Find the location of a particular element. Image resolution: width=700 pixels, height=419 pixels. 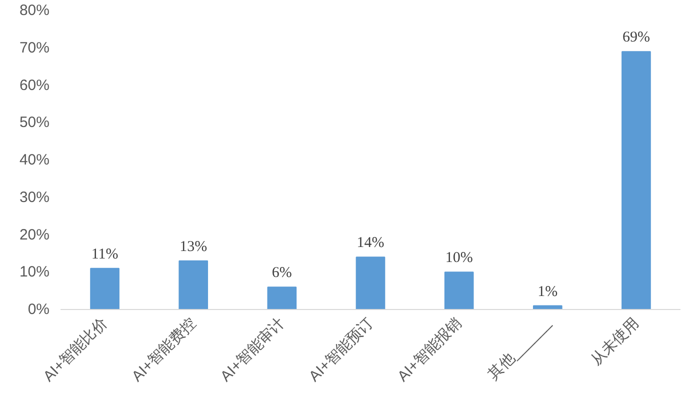

y-tick-label: 60% is located at coordinates (34, 85).